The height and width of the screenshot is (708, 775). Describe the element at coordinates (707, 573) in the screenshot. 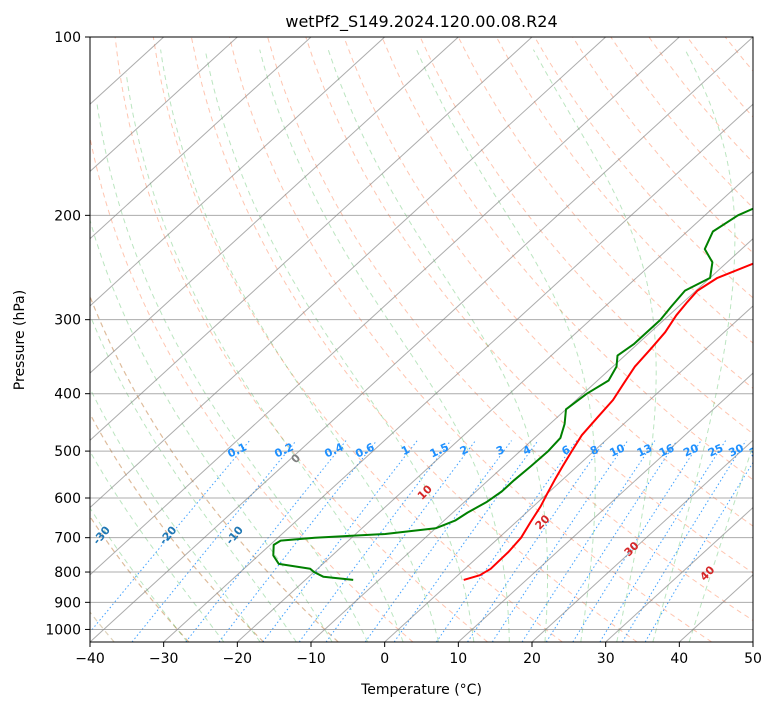

I see `moist-adiabat-label: 40` at that location.